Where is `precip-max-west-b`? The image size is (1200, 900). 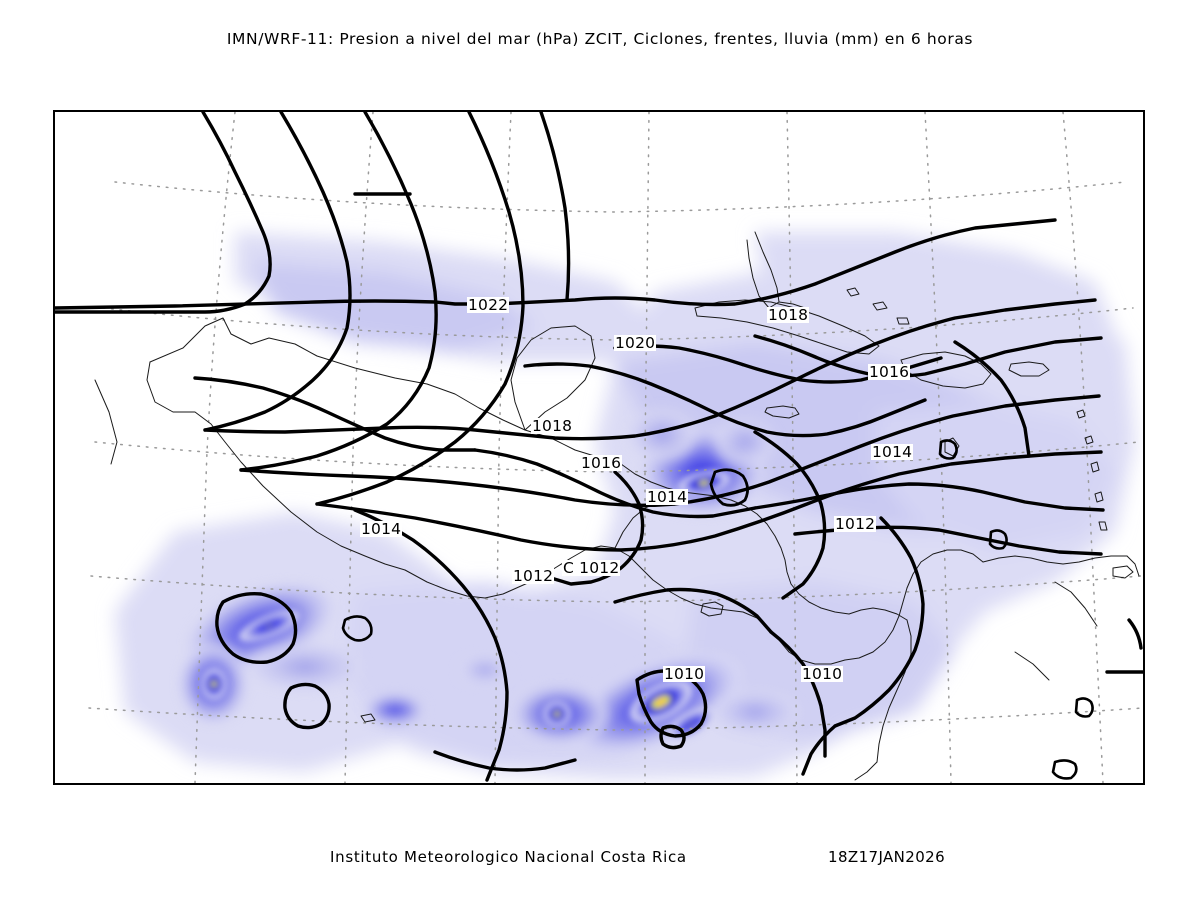
precip-max-west-b is located at coordinates (214, 684).